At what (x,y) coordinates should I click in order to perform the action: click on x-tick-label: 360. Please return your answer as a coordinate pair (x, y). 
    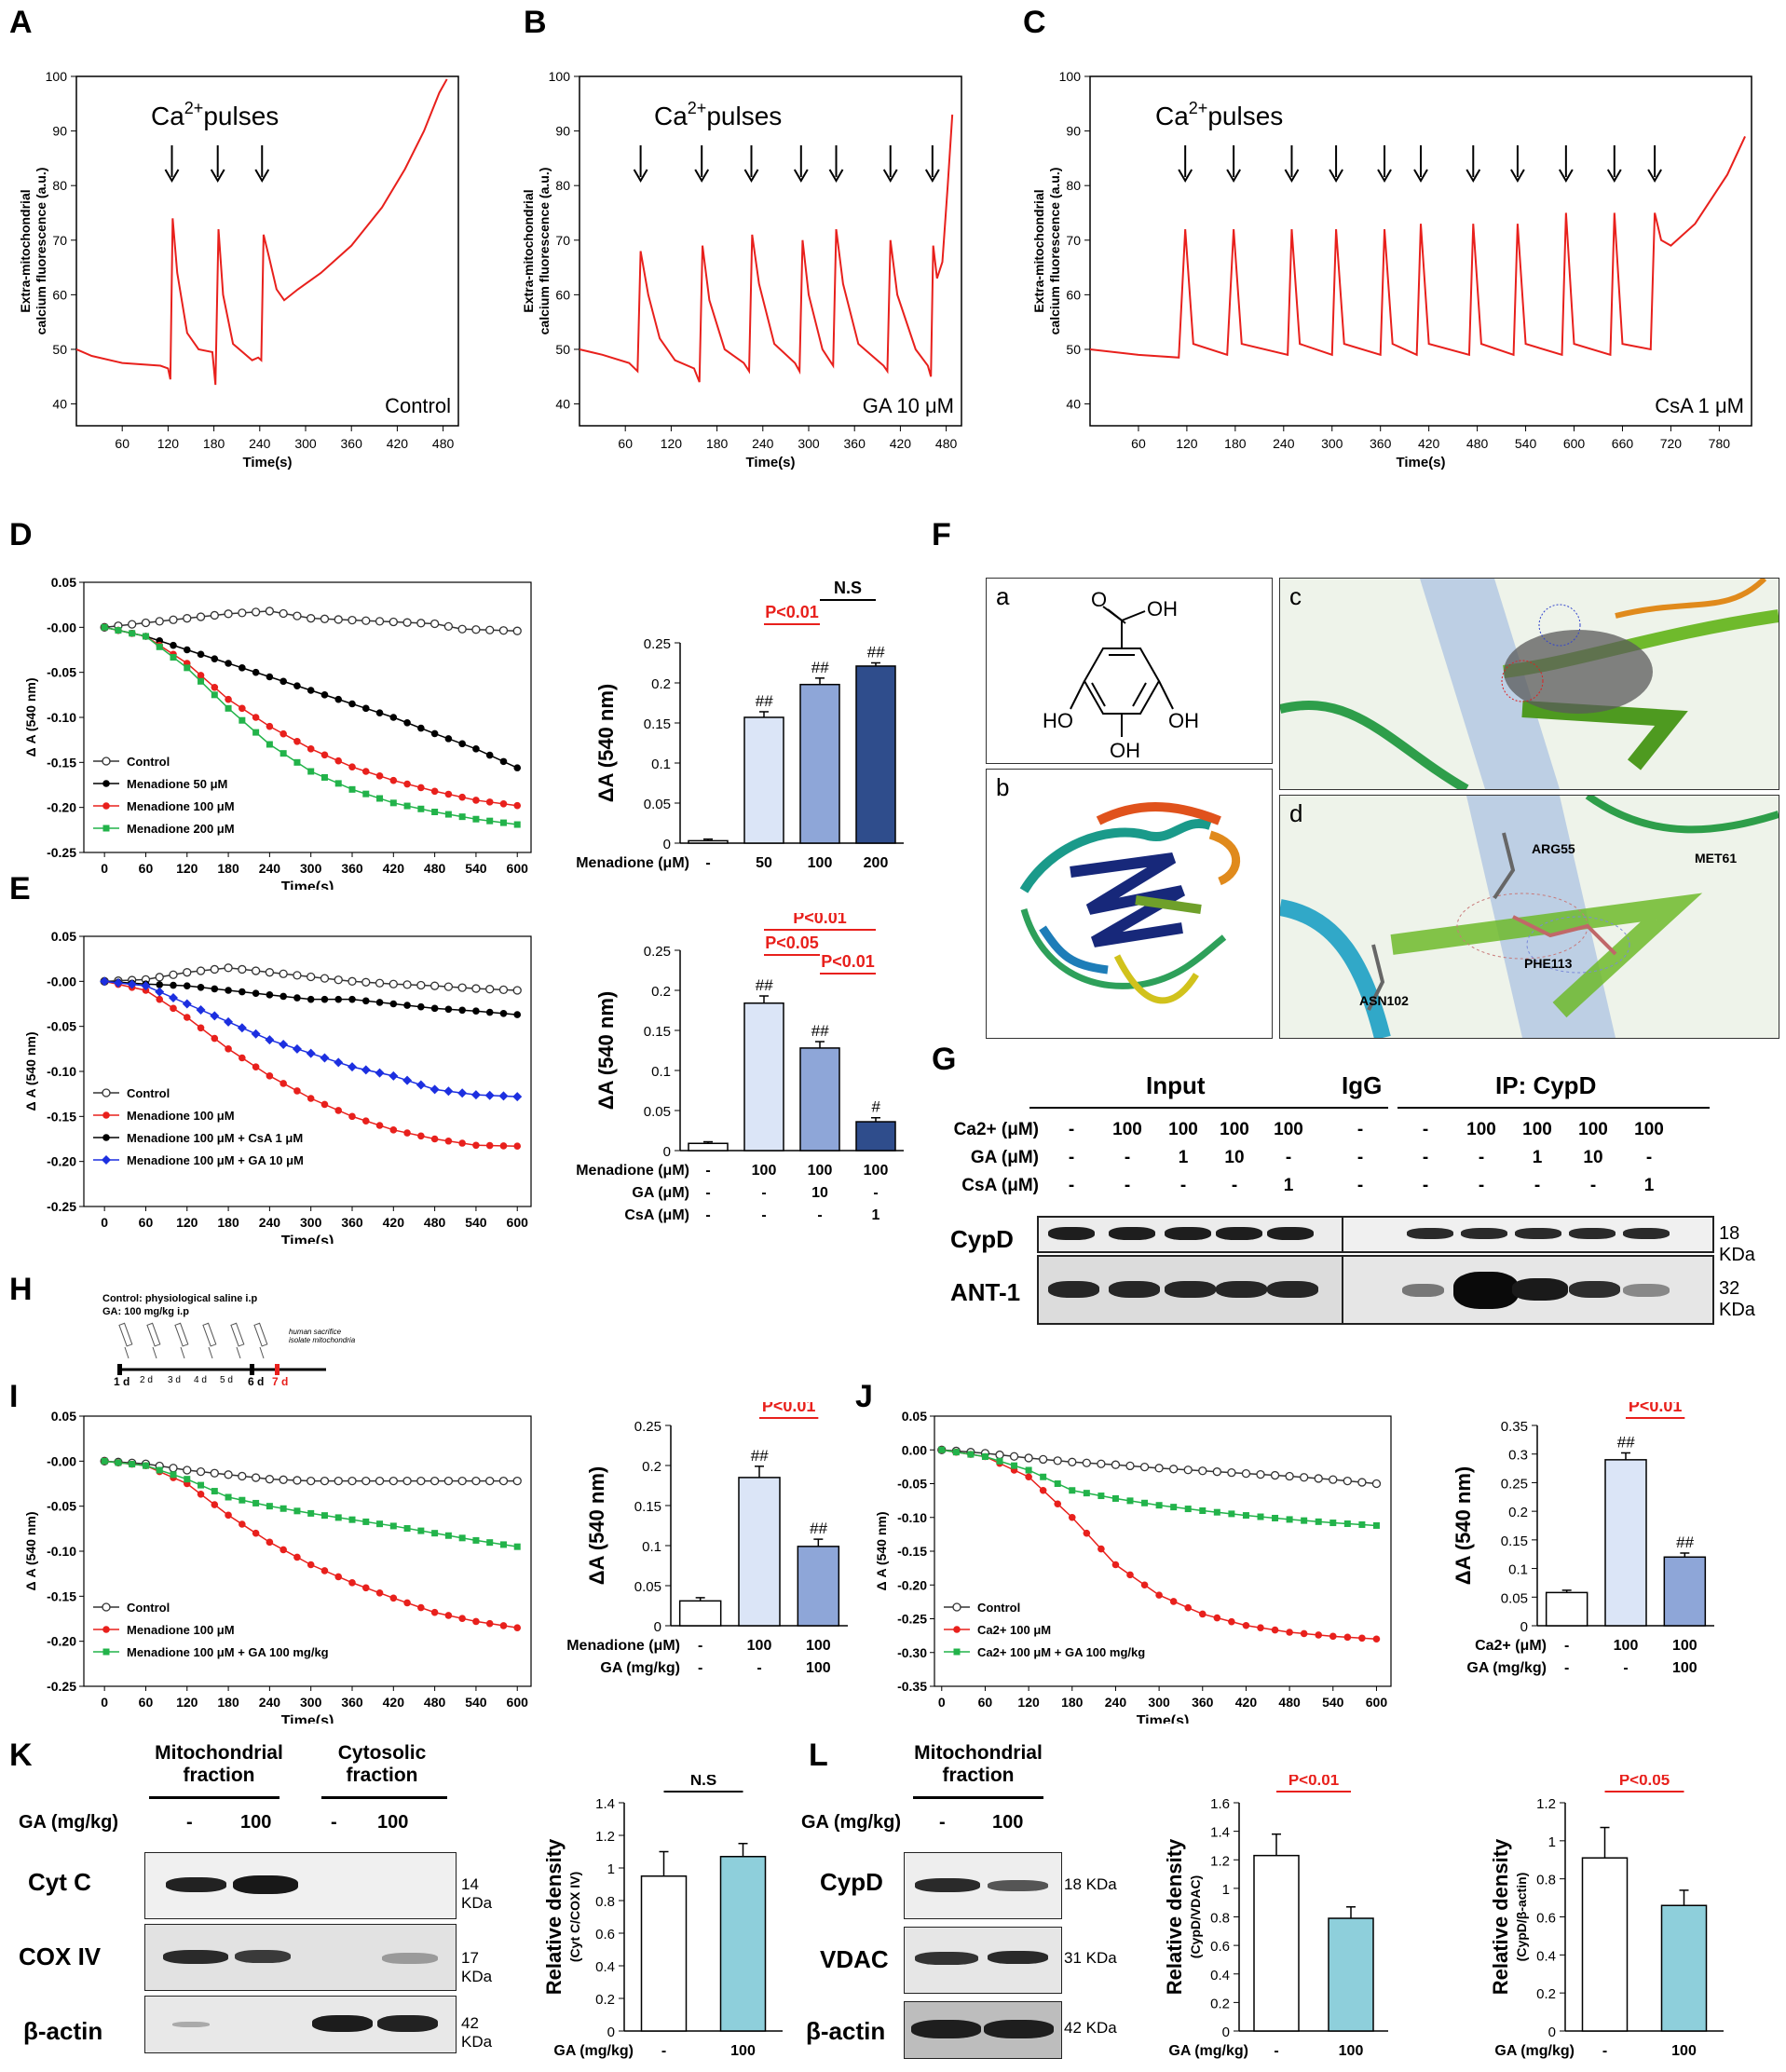
    Looking at the image, I should click on (1203, 1703).